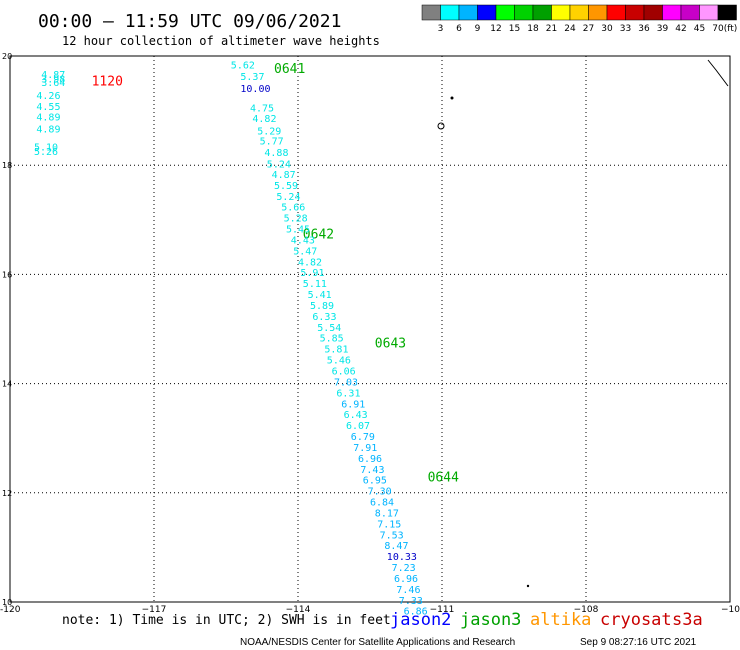  I want to click on wave-height-point: 5.81, so click(336, 350).